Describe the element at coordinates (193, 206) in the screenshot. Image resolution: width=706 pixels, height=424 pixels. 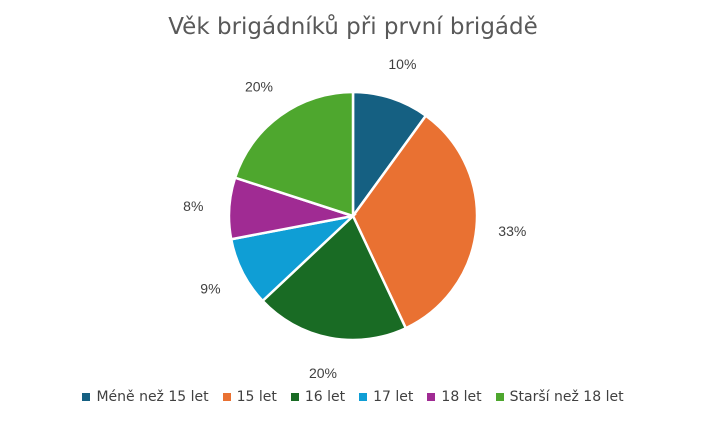
I see `data-label-5: 8%` at that location.